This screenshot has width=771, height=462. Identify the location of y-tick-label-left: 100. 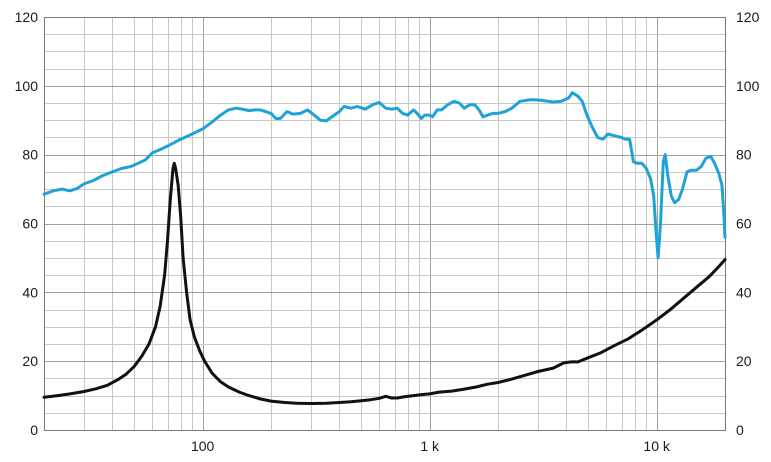
(27, 86).